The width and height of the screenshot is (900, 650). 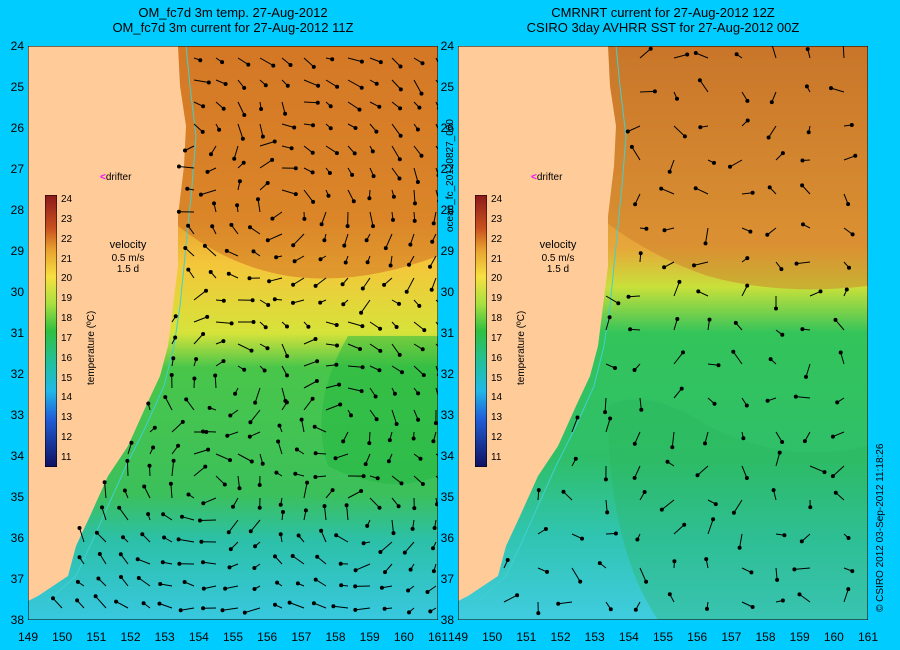 I want to click on longitude-tick: 153, so click(x=164, y=637).